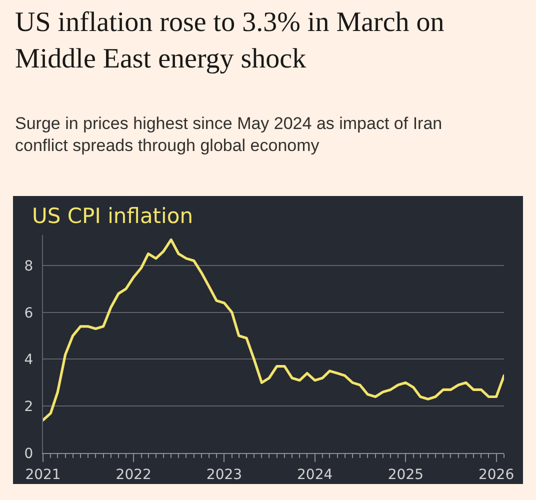  What do you see at coordinates (29, 313) in the screenshot?
I see `y-tick-label: 6` at bounding box center [29, 313].